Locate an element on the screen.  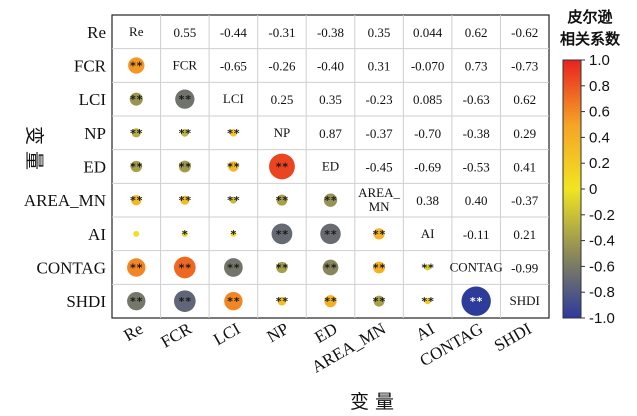
y-tick-label: ED is located at coordinates (94, 167).